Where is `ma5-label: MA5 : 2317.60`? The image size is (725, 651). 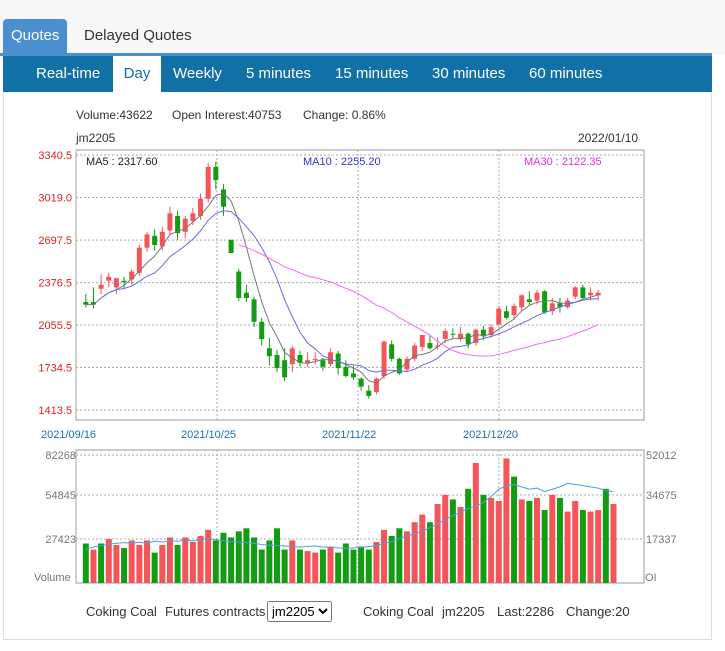
ma5-label: MA5 : 2317.60 is located at coordinates (122, 162).